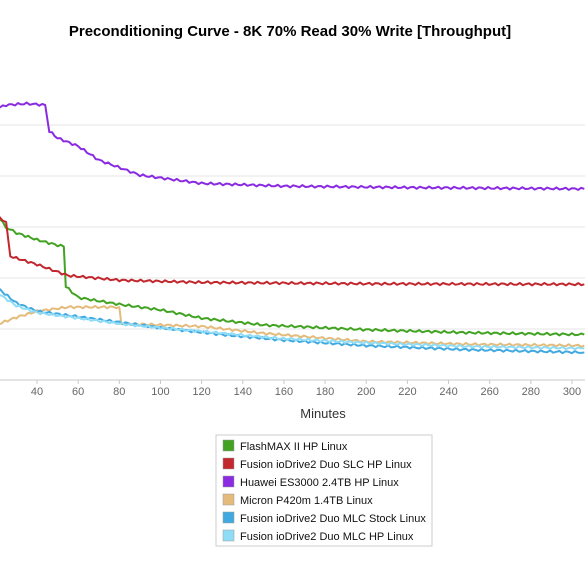 The width and height of the screenshot is (585, 562). I want to click on x-tick-label: 240, so click(448, 392).